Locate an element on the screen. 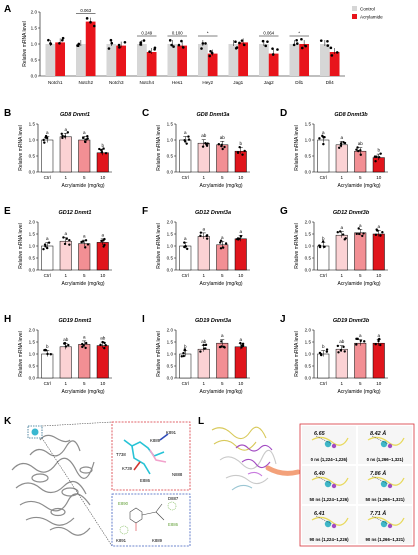 This screenshot has width=418, height=555. panel-title: GD19 Dnmt1 is located at coordinates (74, 321).